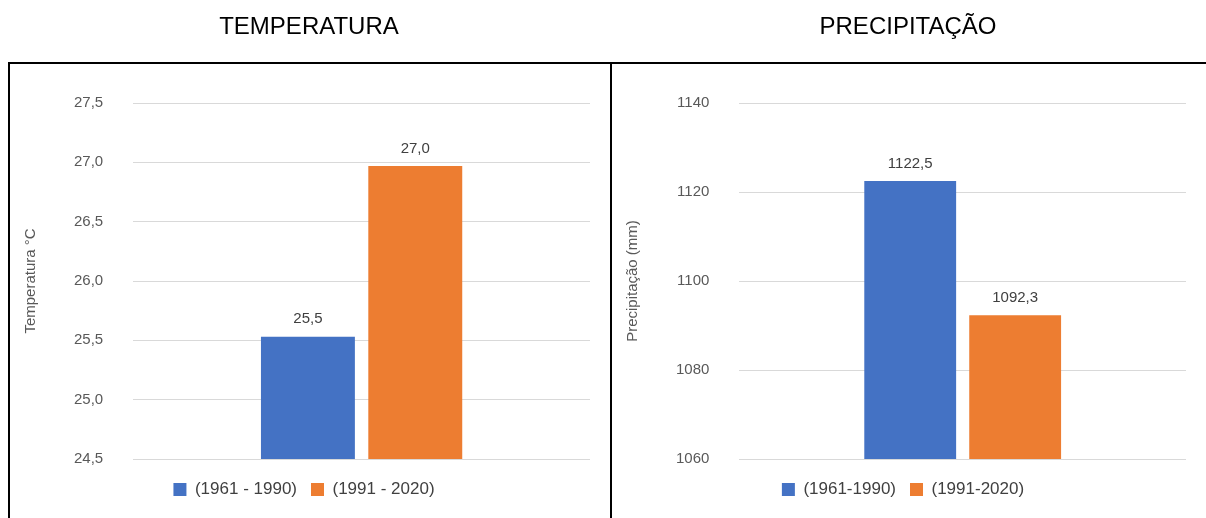  What do you see at coordinates (908, 26) in the screenshot?
I see `chart-title: PRECIPITAÇÃO` at bounding box center [908, 26].